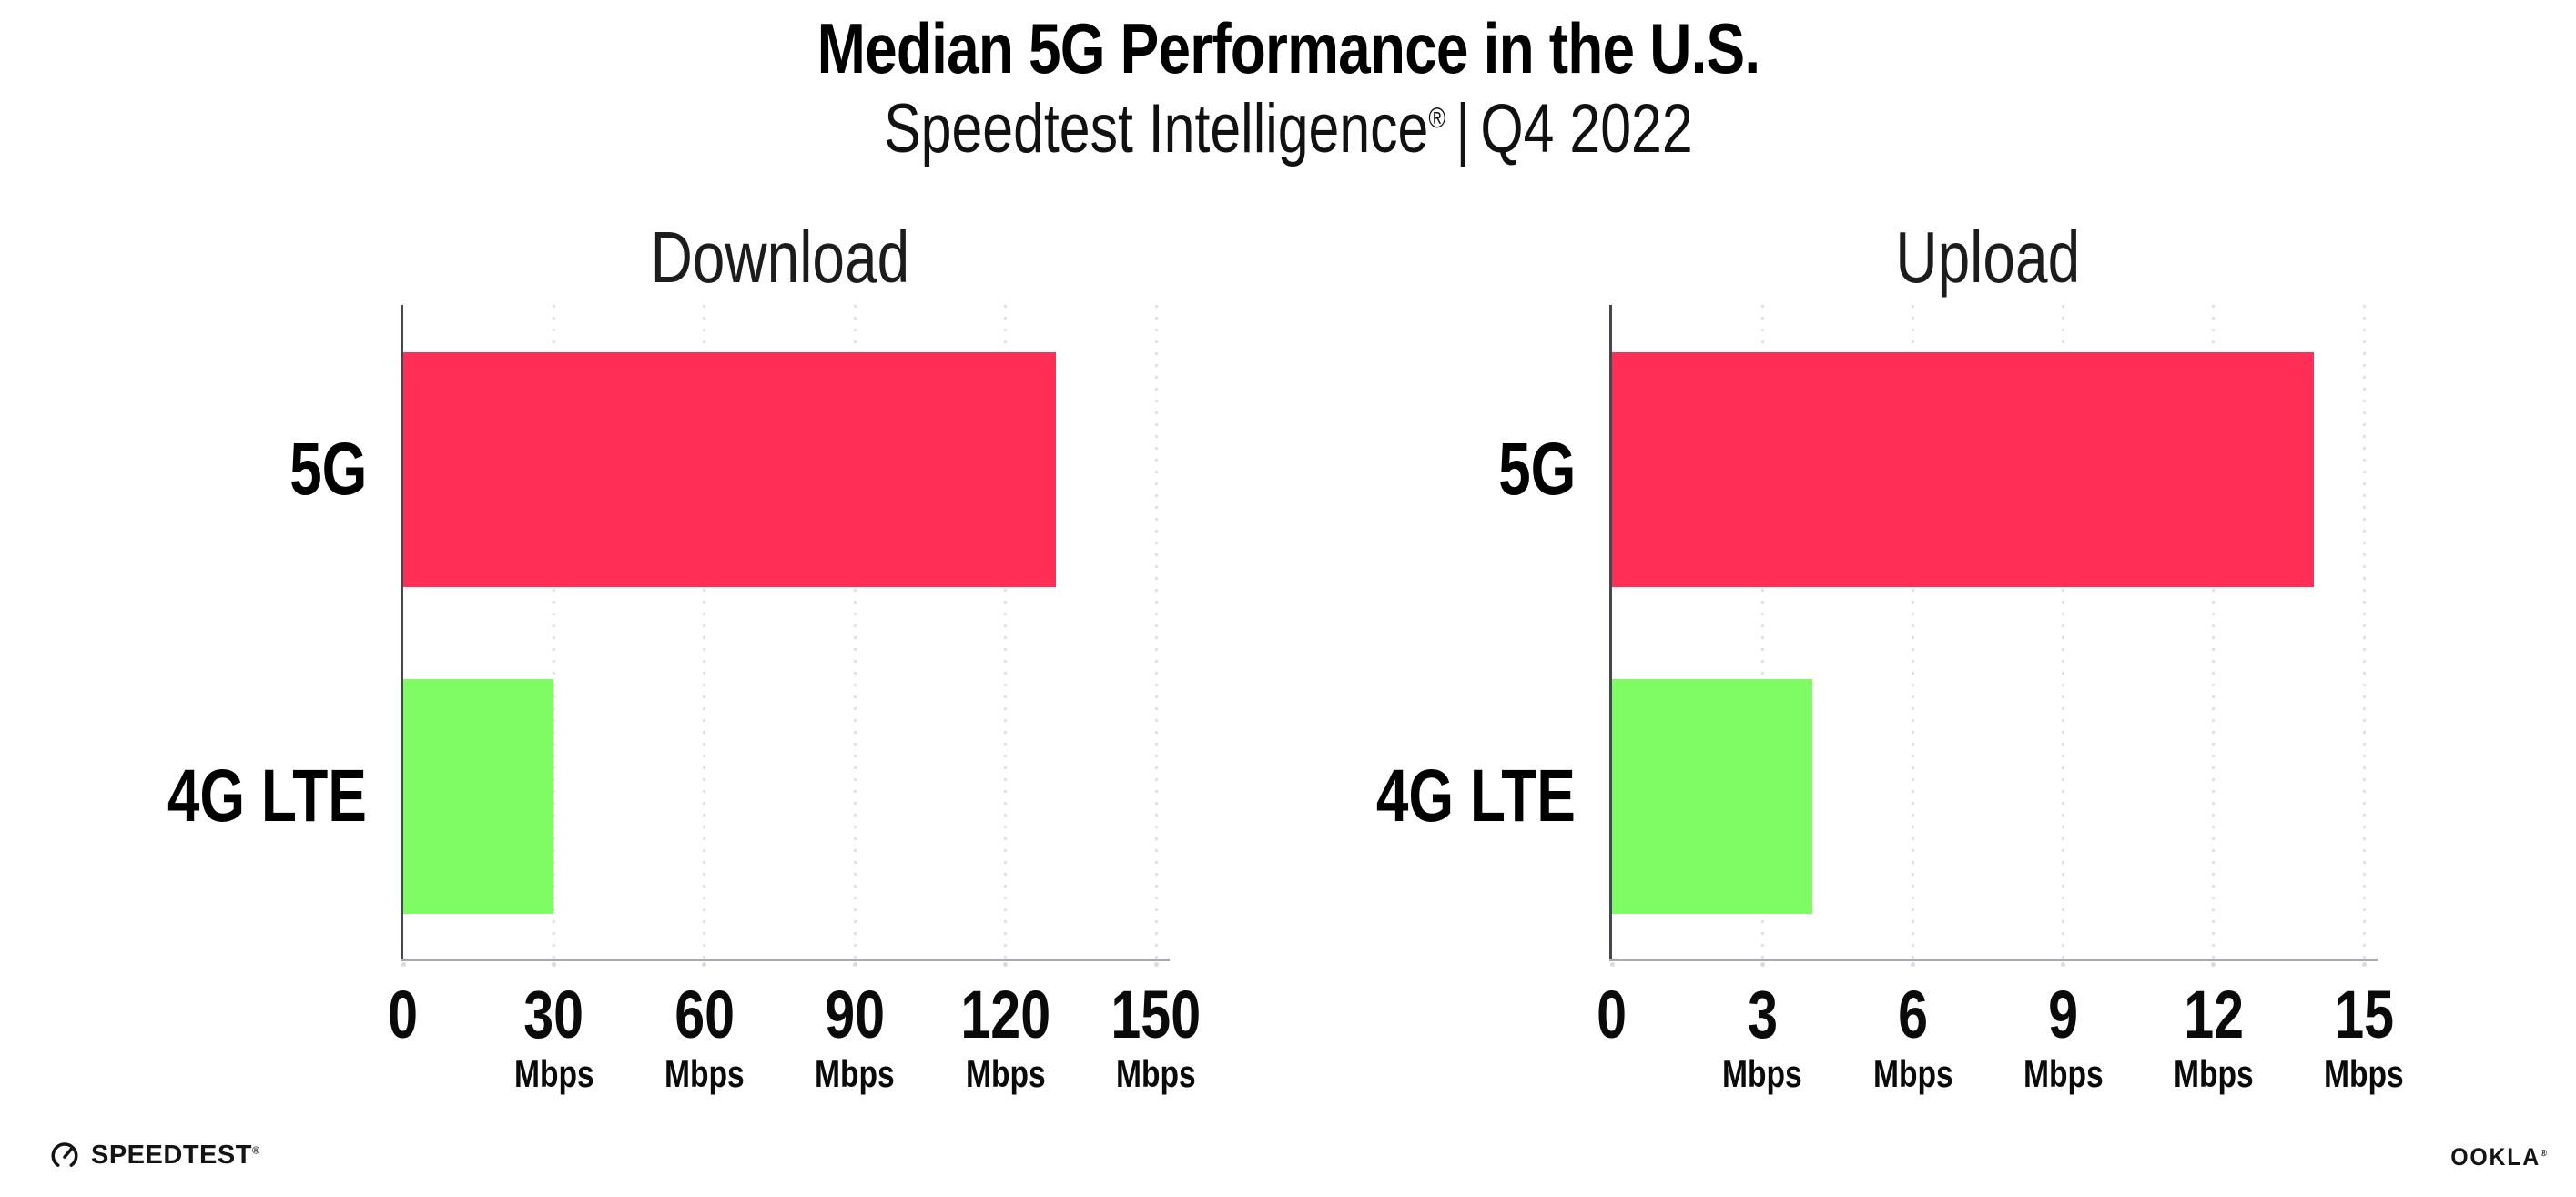  I want to click on page-subtitle: Speedtest Intelligence® | Q4 2022, so click(1288, 128).